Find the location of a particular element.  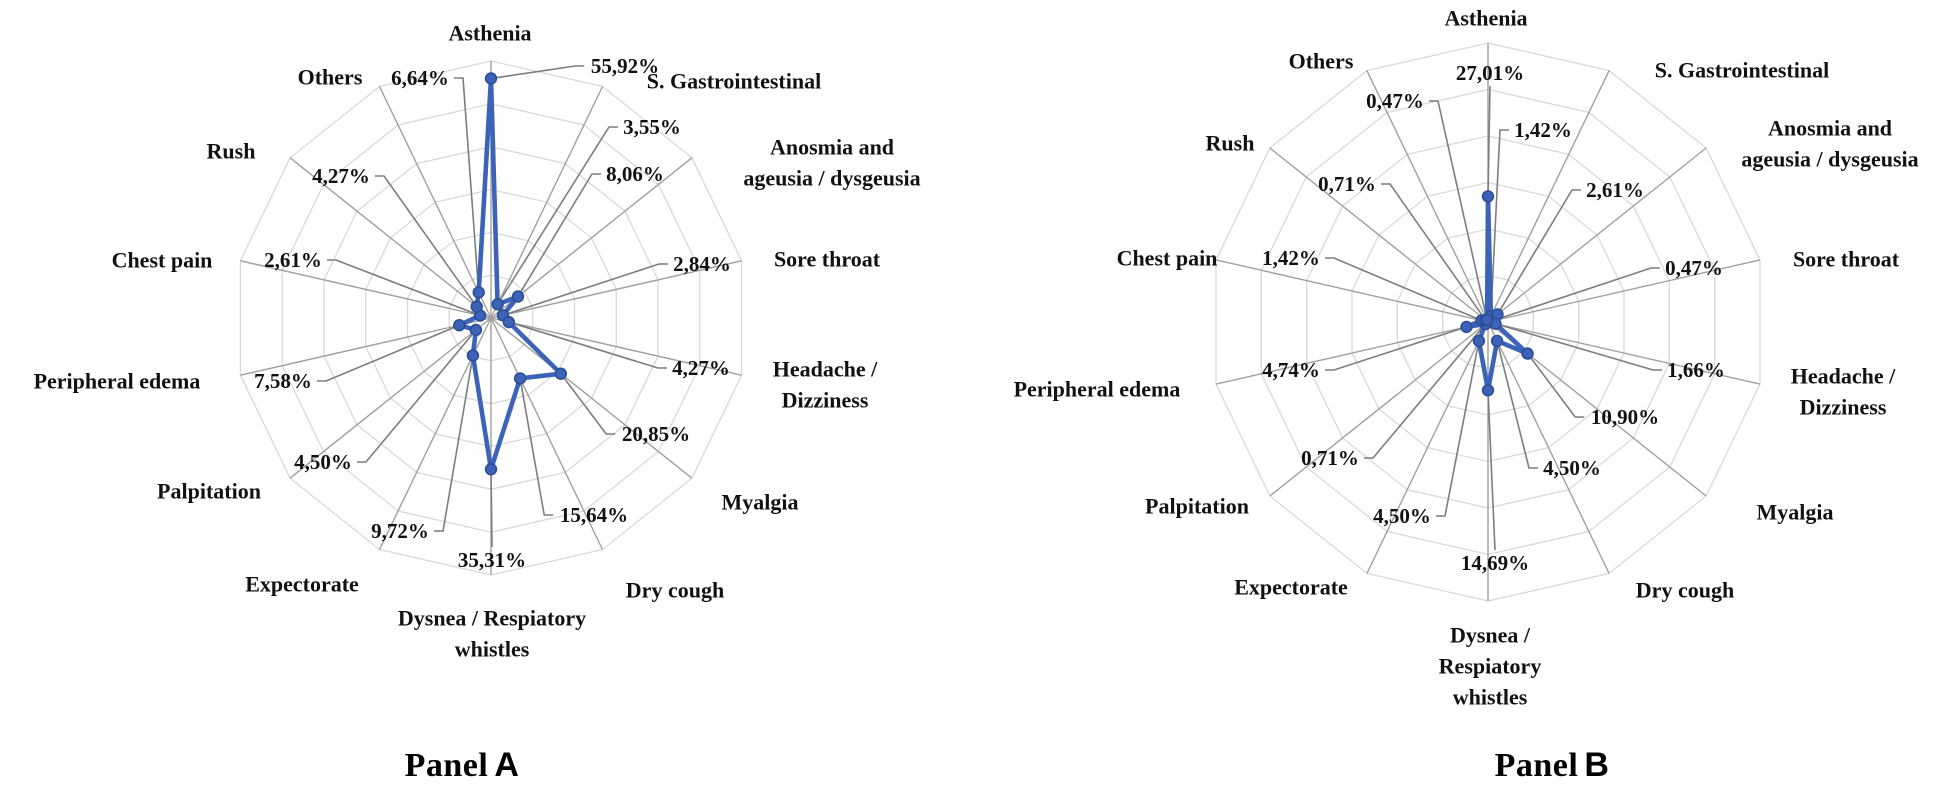

value-label: 6,64% is located at coordinates (420, 78).